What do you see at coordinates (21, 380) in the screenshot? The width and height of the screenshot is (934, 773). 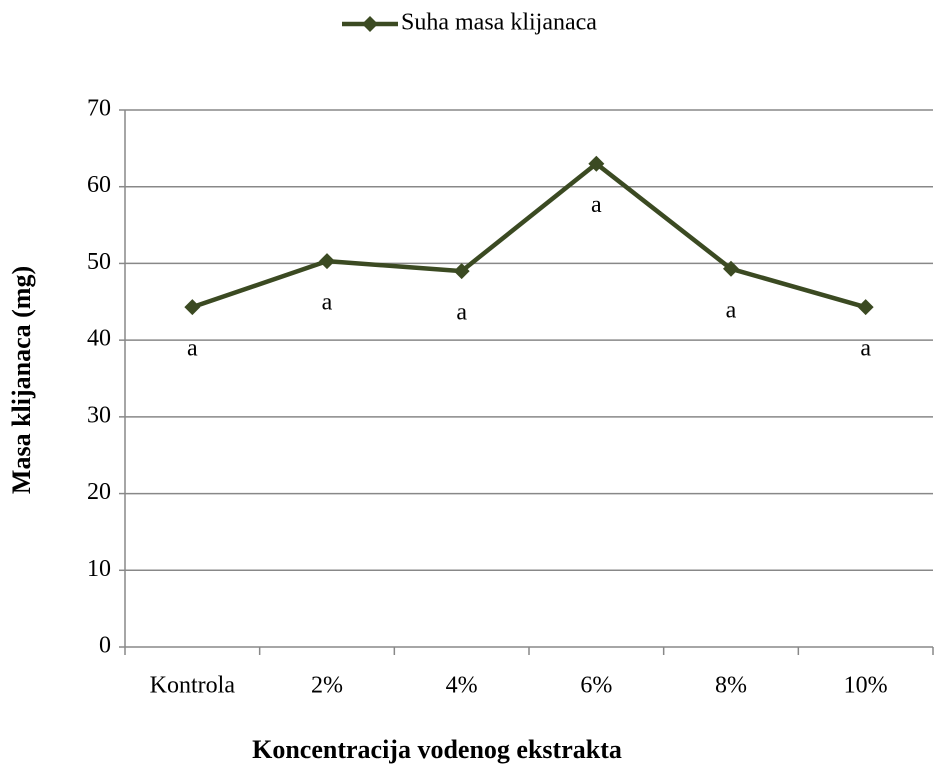 I see `y-axis-title: Masa klijanaca (mg)` at bounding box center [21, 380].